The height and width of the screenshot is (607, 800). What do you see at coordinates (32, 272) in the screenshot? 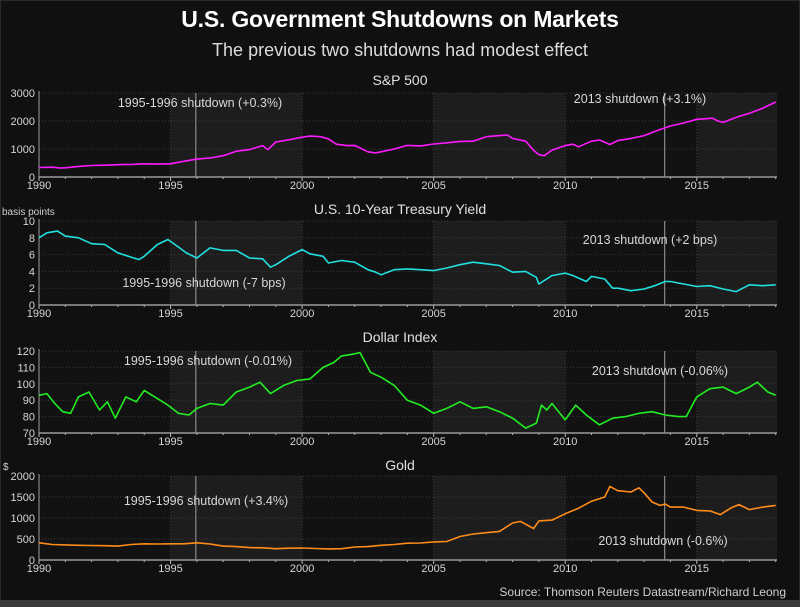
I see `treasury-ytick-label: 4` at bounding box center [32, 272].